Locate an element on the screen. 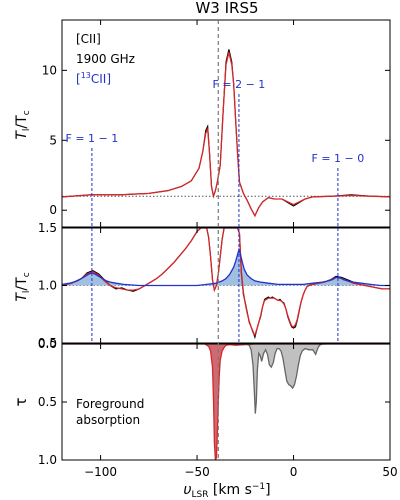  y-axis-label-top: Tl/Tc is located at coordinates (23, 124).